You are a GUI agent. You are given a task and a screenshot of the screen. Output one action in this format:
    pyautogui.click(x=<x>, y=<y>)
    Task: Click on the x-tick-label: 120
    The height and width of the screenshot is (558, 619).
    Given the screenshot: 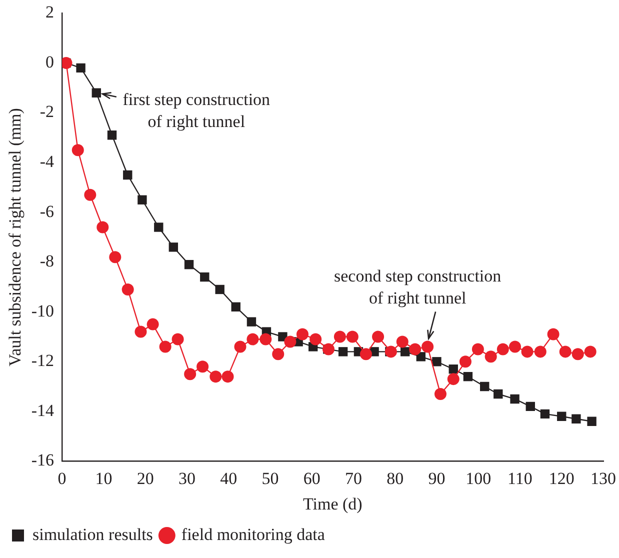 What is the action you would take?
    pyautogui.click(x=561, y=478)
    